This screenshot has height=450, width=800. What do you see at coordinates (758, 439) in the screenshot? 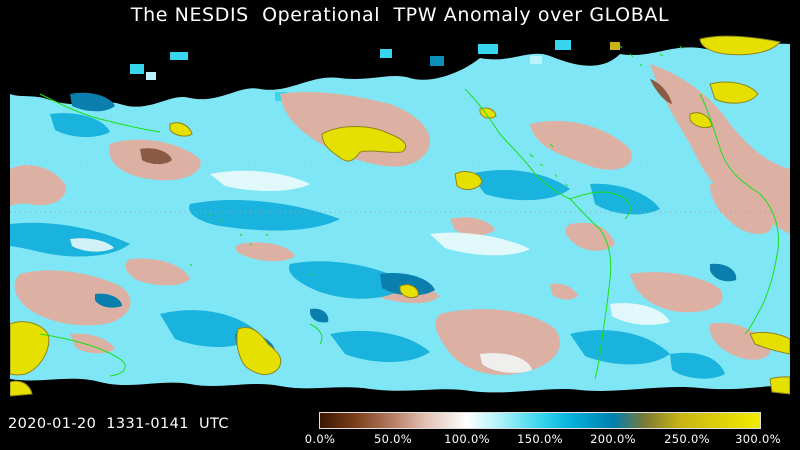
I see `colorbar-tick: 300.0%` at bounding box center [758, 439].